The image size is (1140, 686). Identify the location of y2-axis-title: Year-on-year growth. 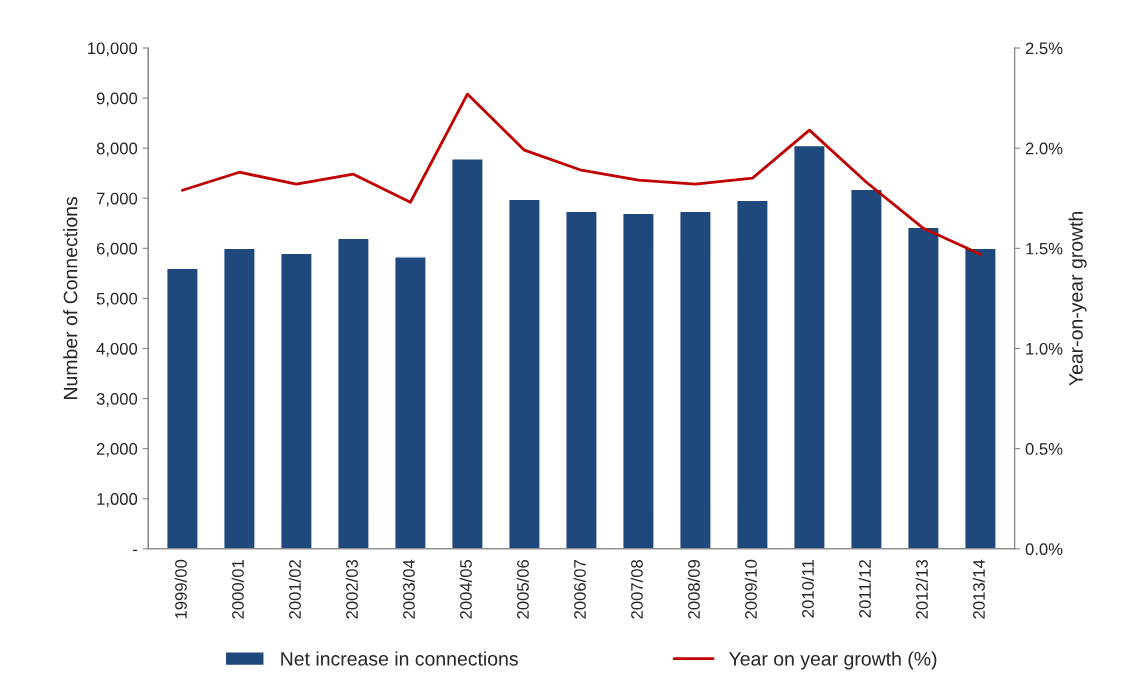
(1077, 298).